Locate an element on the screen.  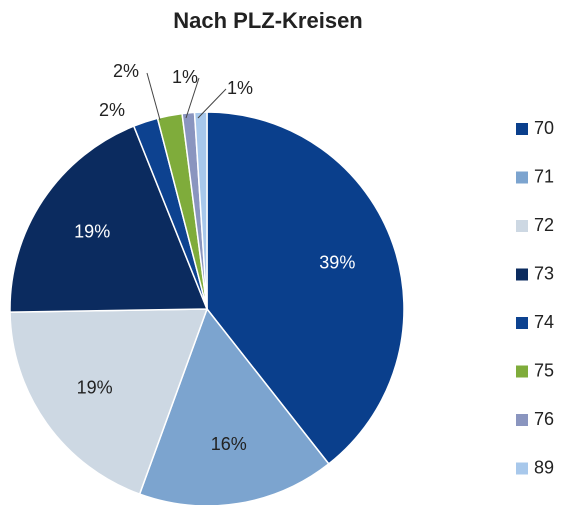
legend-label: 70 is located at coordinates (544, 128).